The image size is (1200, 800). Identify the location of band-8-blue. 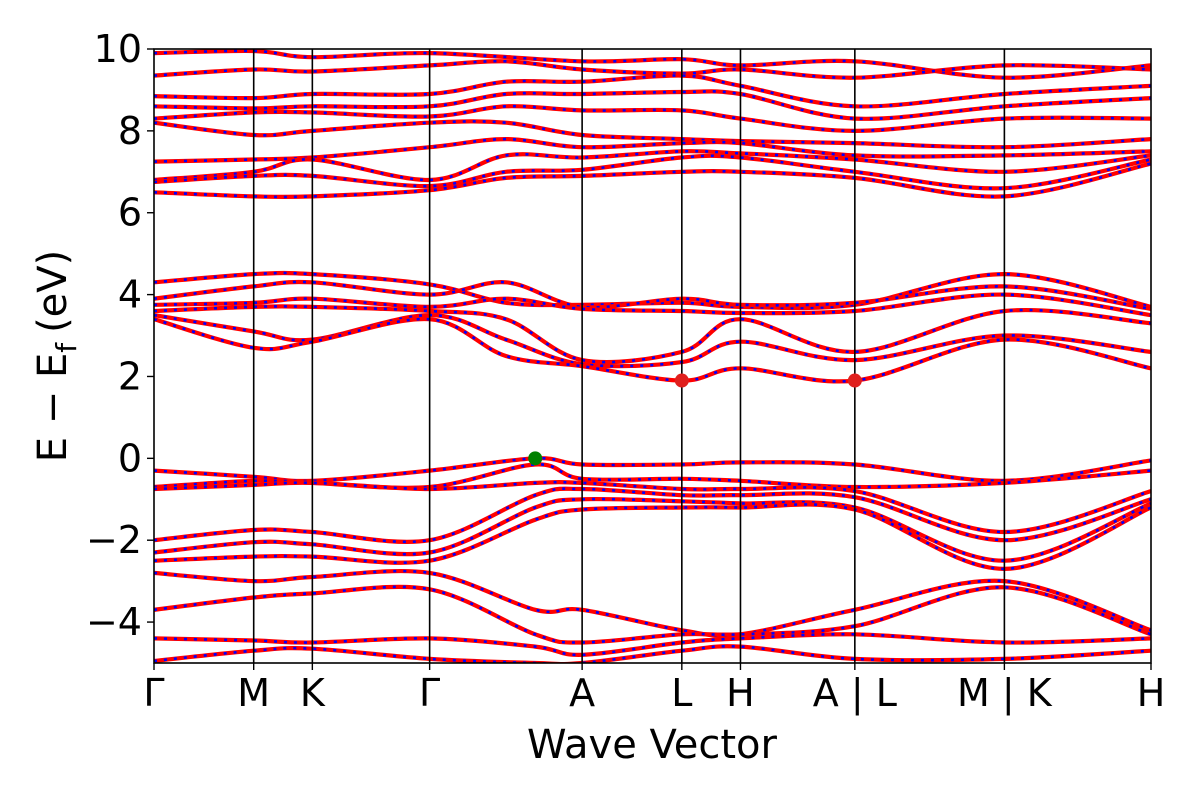
(652, 172).